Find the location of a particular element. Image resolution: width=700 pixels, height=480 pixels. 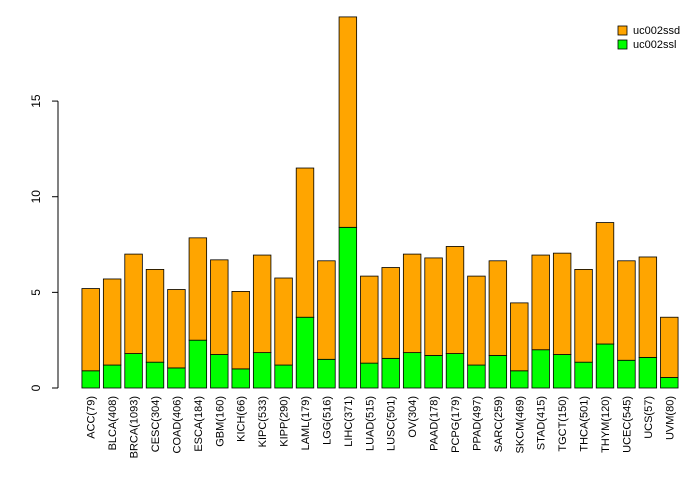

x-tick-label: KIPP(290) is located at coordinates (285, 421).